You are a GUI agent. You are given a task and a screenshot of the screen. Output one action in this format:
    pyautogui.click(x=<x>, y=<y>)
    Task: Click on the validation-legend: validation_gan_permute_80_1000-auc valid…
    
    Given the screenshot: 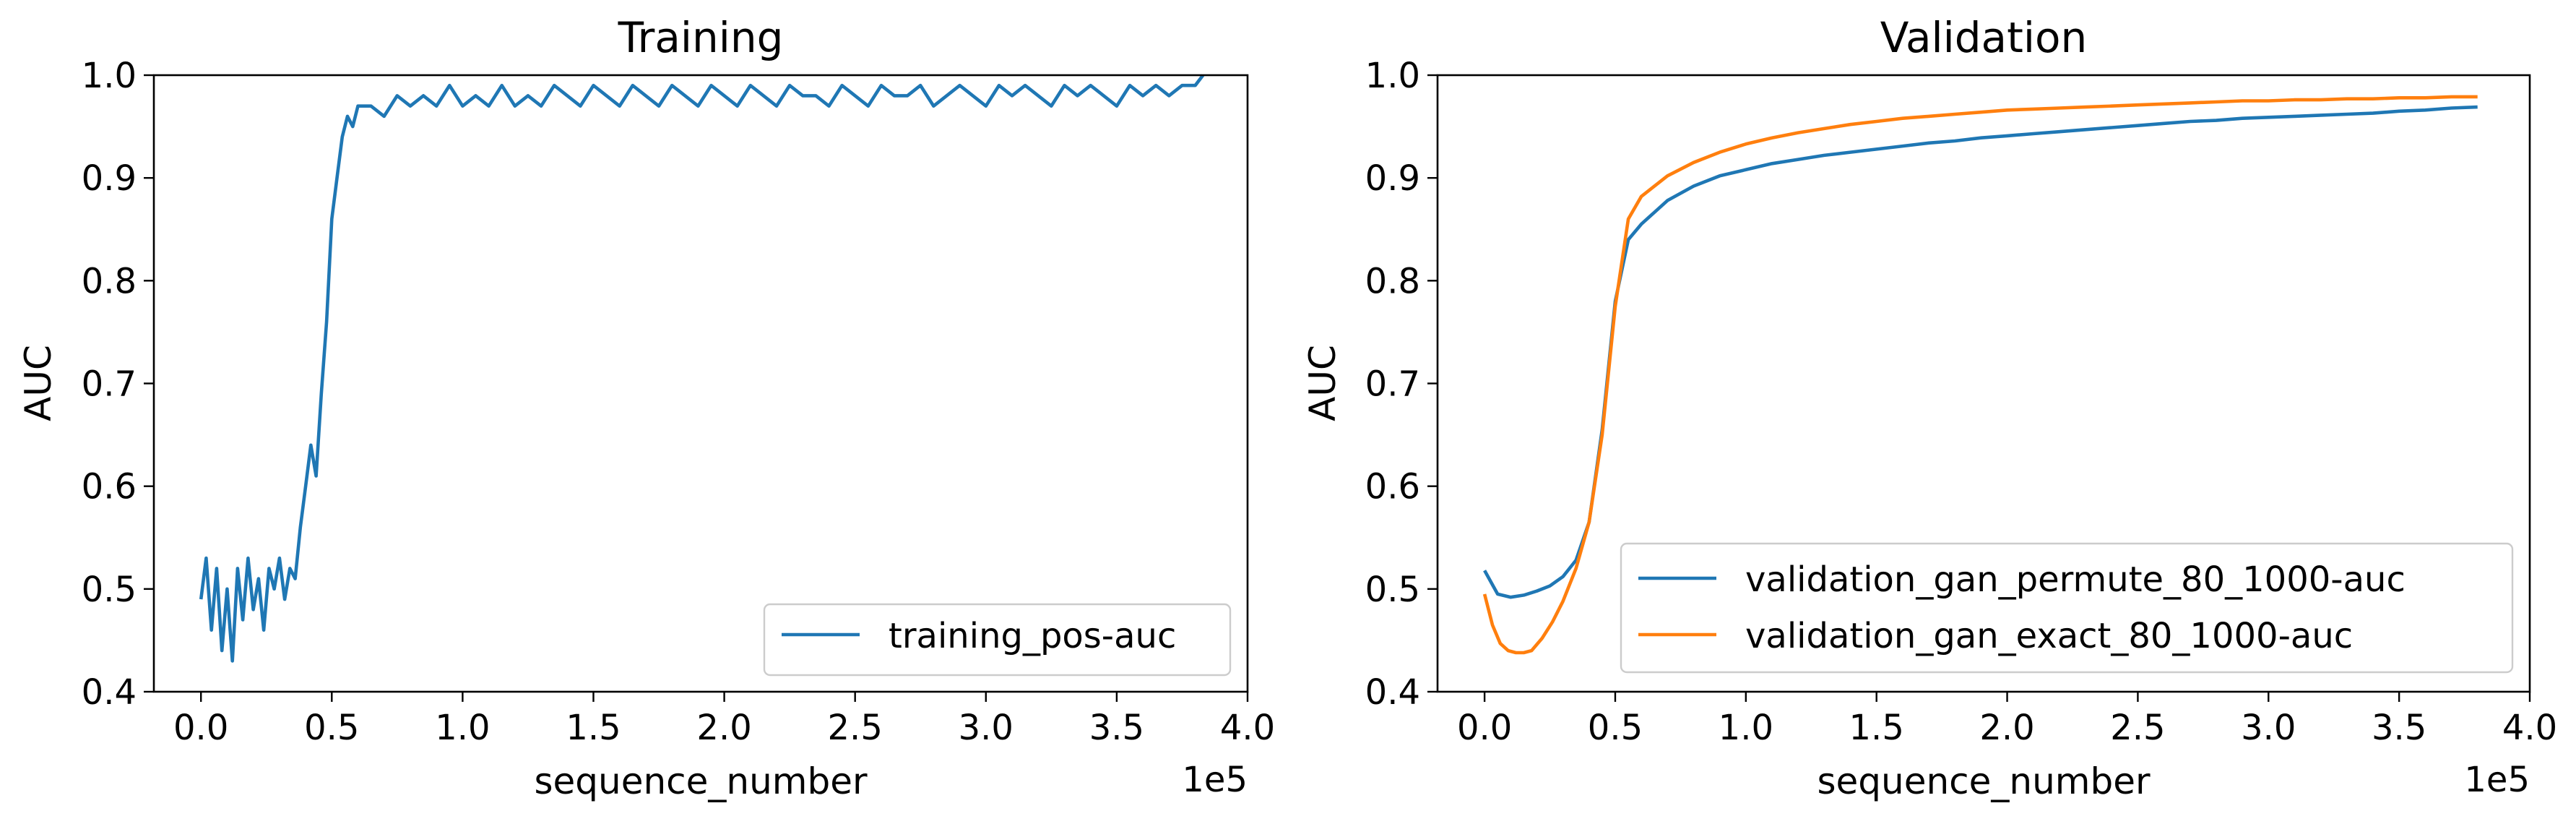 What is the action you would take?
    pyautogui.click(x=2067, y=608)
    